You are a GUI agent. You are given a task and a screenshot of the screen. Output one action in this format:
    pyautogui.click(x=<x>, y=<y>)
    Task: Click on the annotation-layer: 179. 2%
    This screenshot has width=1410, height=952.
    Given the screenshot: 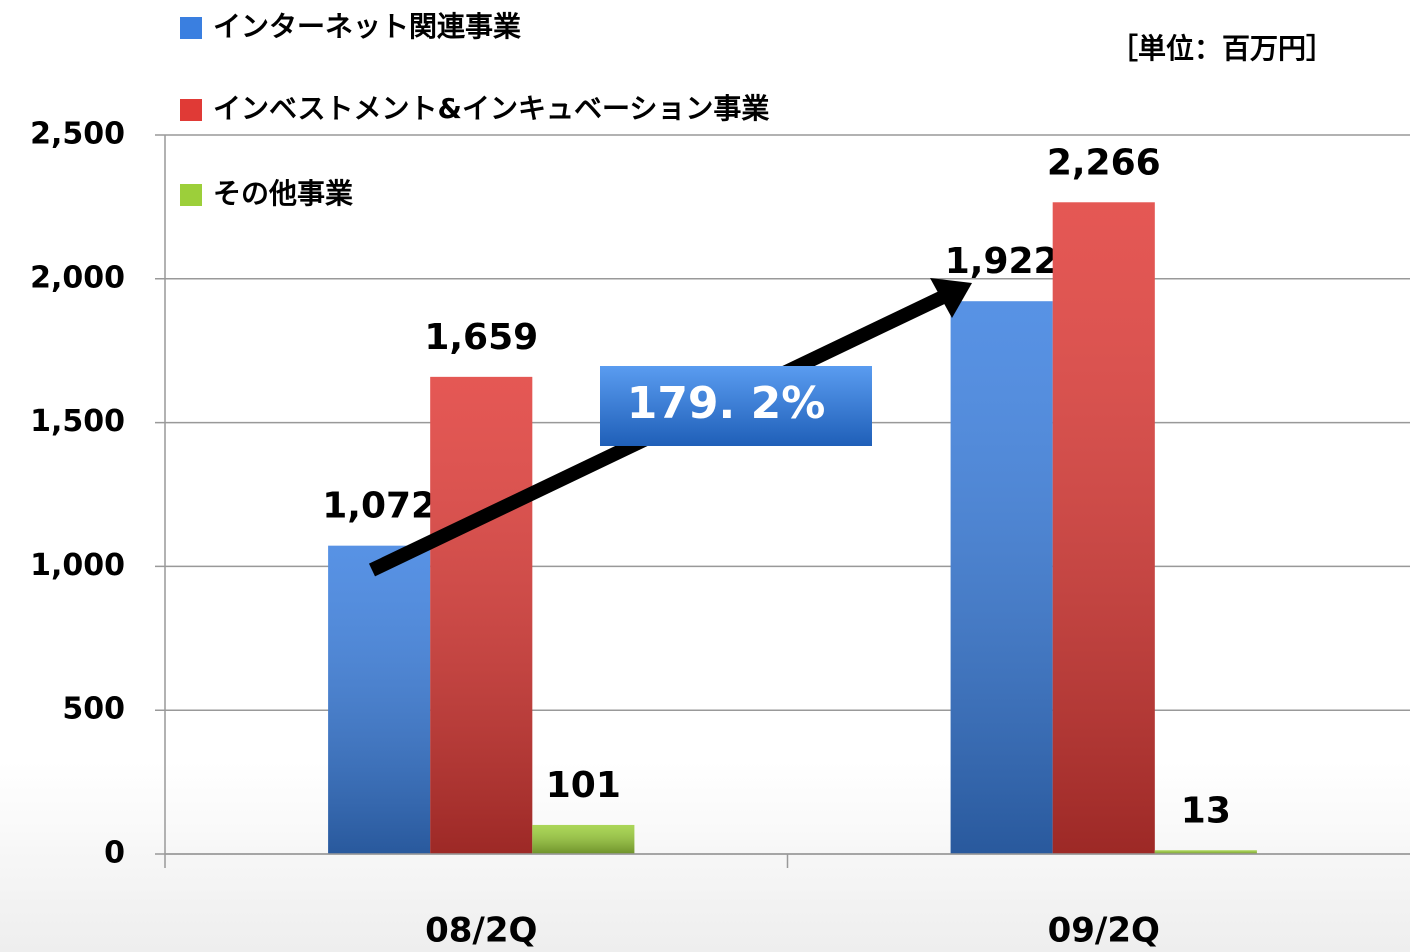 What is the action you would take?
    pyautogui.click(x=670, y=427)
    